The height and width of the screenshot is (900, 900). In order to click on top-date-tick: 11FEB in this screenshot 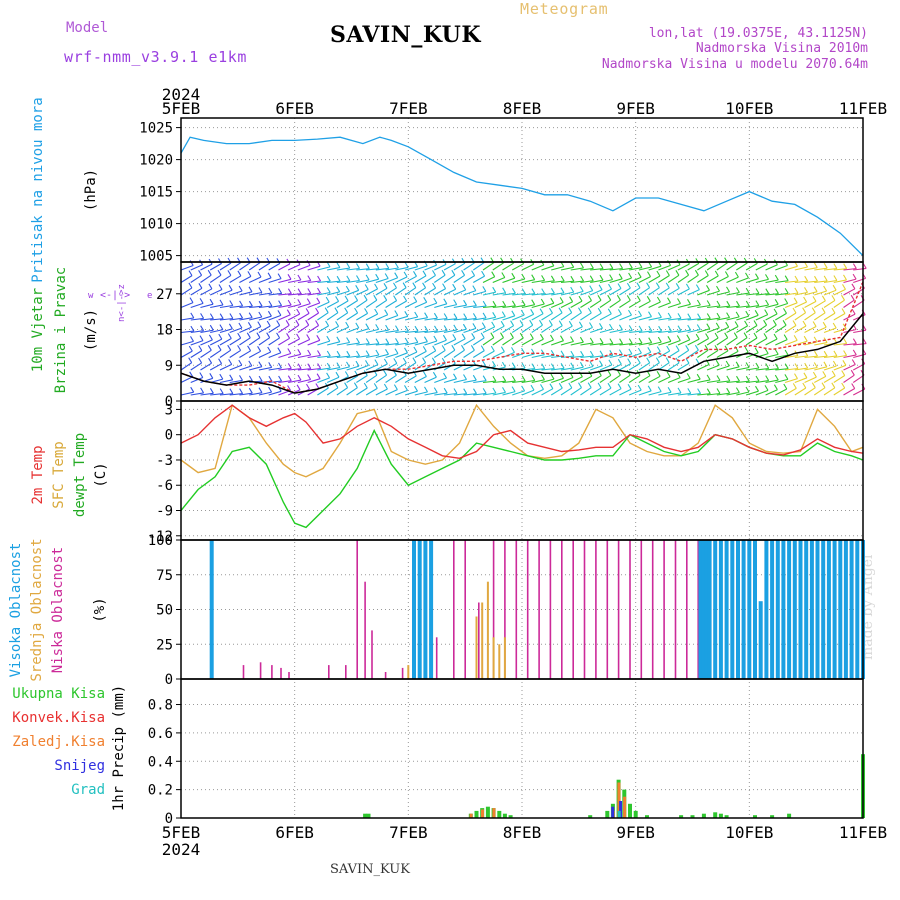, I will do `click(863, 108)`.